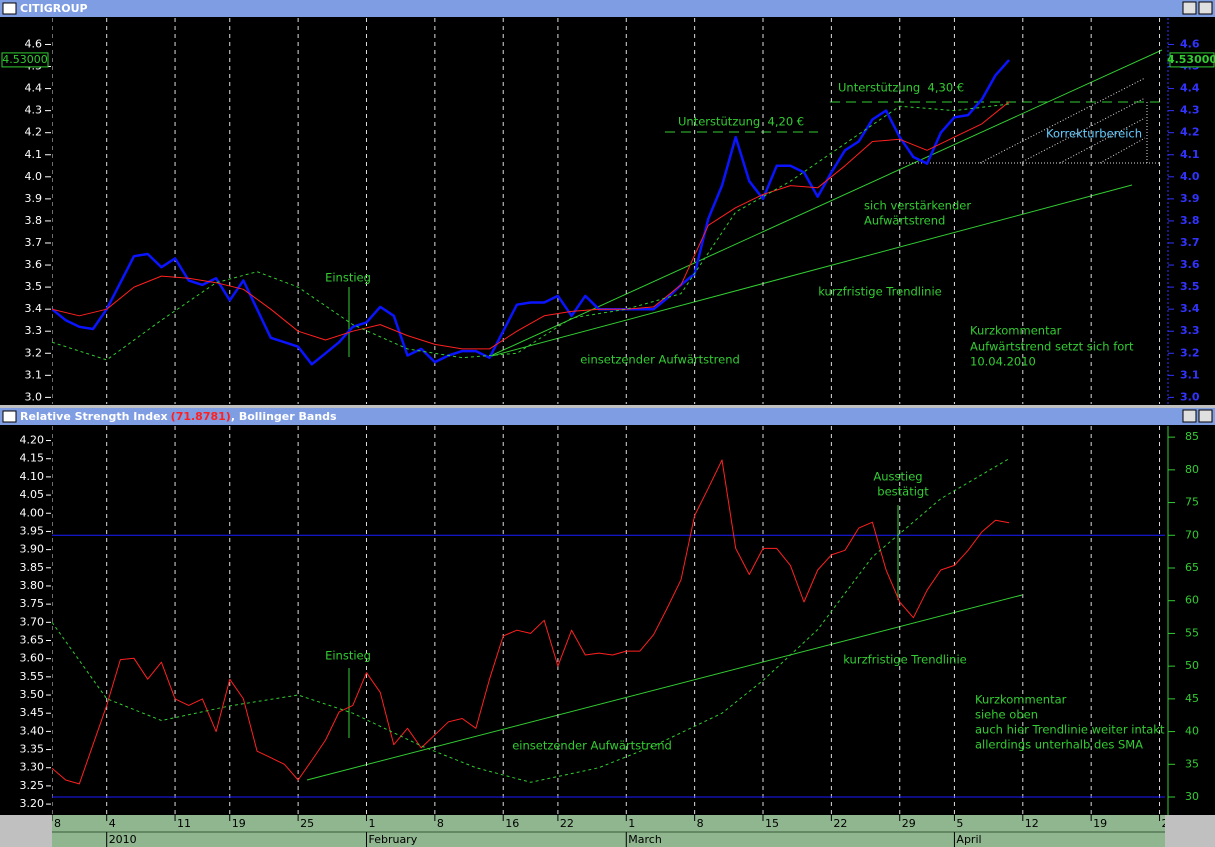 Image resolution: width=1215 pixels, height=847 pixels. I want to click on x-tick-label: 25, so click(307, 823).